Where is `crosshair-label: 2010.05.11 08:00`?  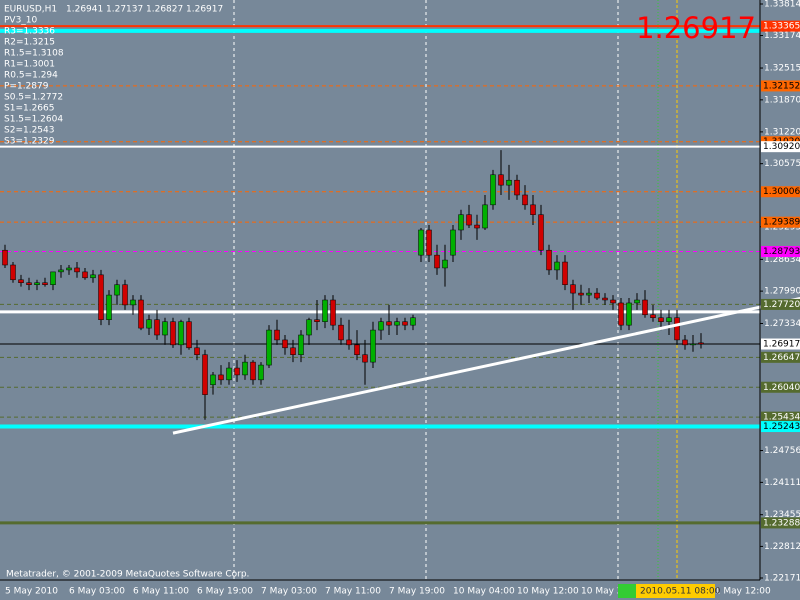 crosshair-label: 2010.05.11 08:00 is located at coordinates (680, 592).